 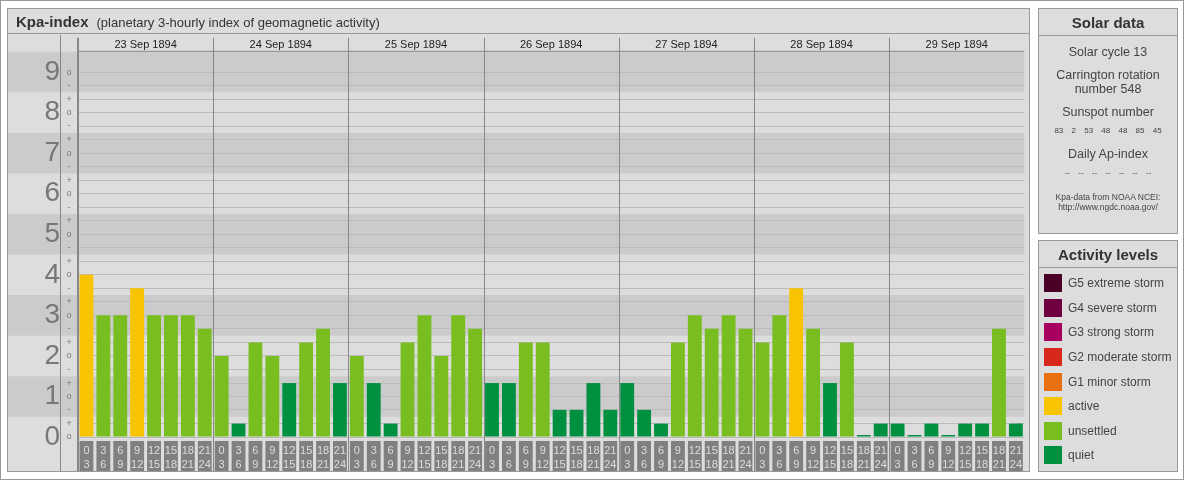 I want to click on y-tick-label: 0, so click(x=52, y=435).